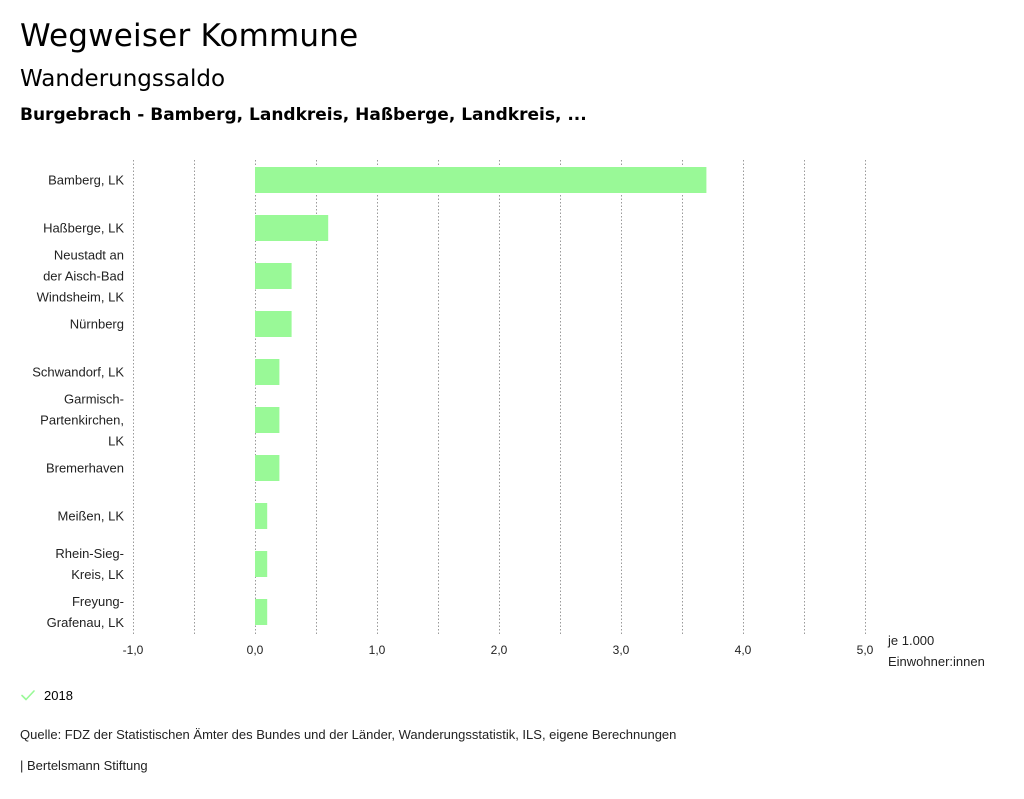 Image resolution: width=1024 pixels, height=799 pixels. What do you see at coordinates (84, 765) in the screenshot?
I see `credit-note: | Bertelsmann Stiftung` at bounding box center [84, 765].